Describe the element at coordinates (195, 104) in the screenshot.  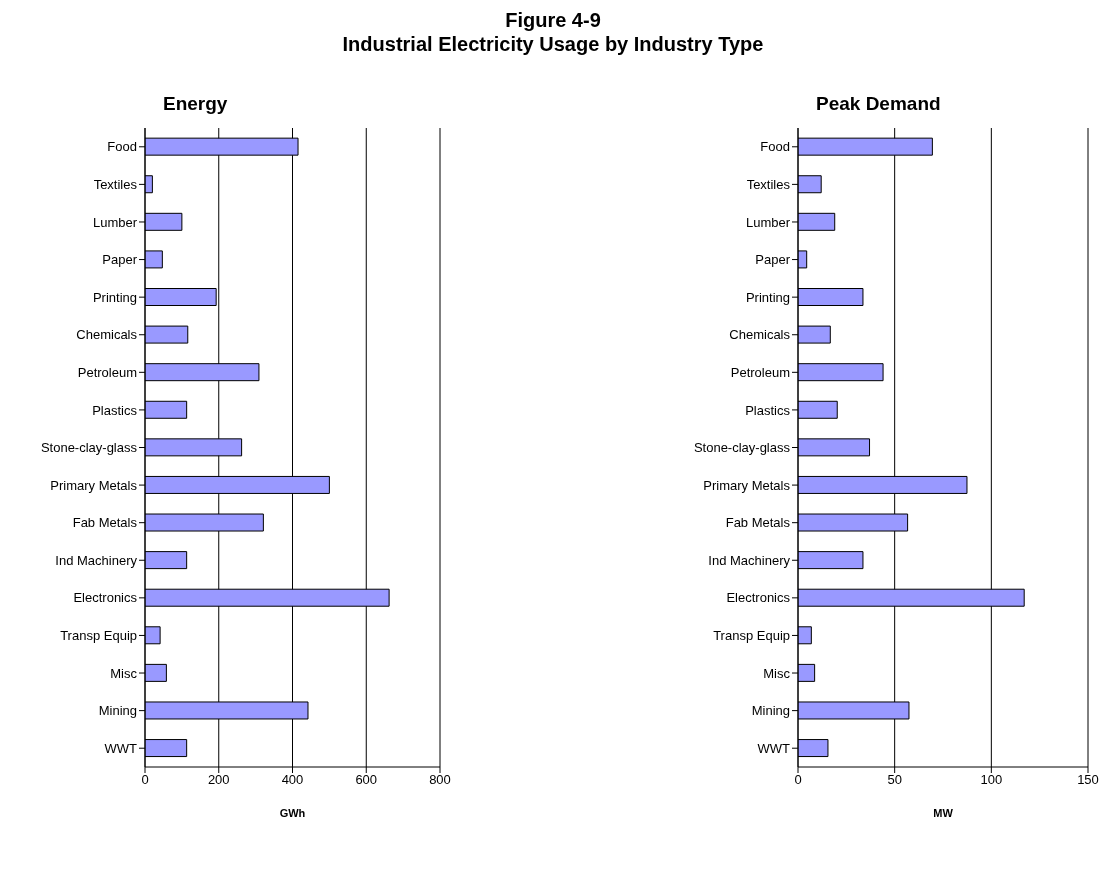
I see `chart-title: Energy` at that location.